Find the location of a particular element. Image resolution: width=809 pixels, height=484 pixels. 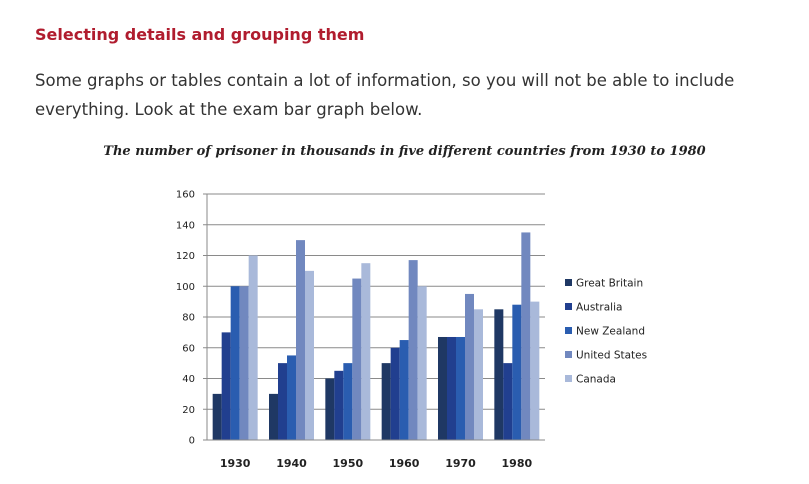

legend-label: Canada is located at coordinates (596, 380).